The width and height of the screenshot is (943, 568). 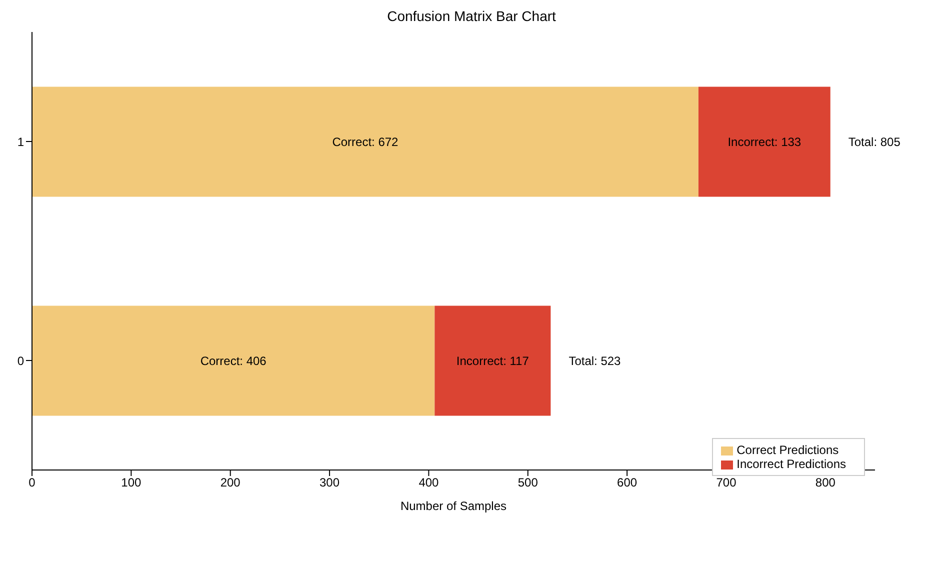 I want to click on legend-label: Incorrect Predictions, so click(x=791, y=464).